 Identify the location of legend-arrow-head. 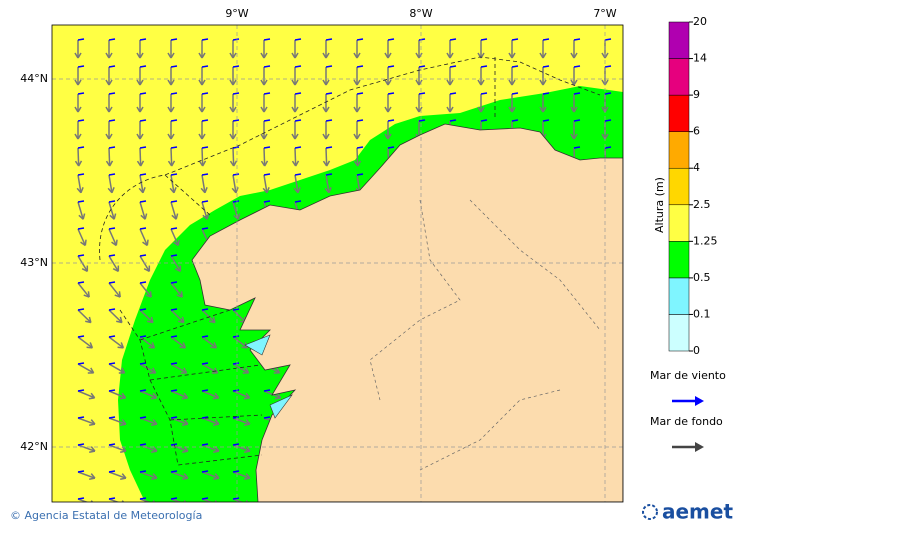
(699, 447).